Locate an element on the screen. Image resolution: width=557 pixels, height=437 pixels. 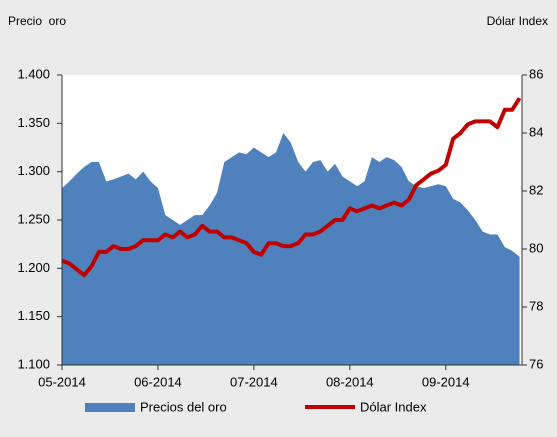
y2-tick-label: 86 is located at coordinates (536, 73).